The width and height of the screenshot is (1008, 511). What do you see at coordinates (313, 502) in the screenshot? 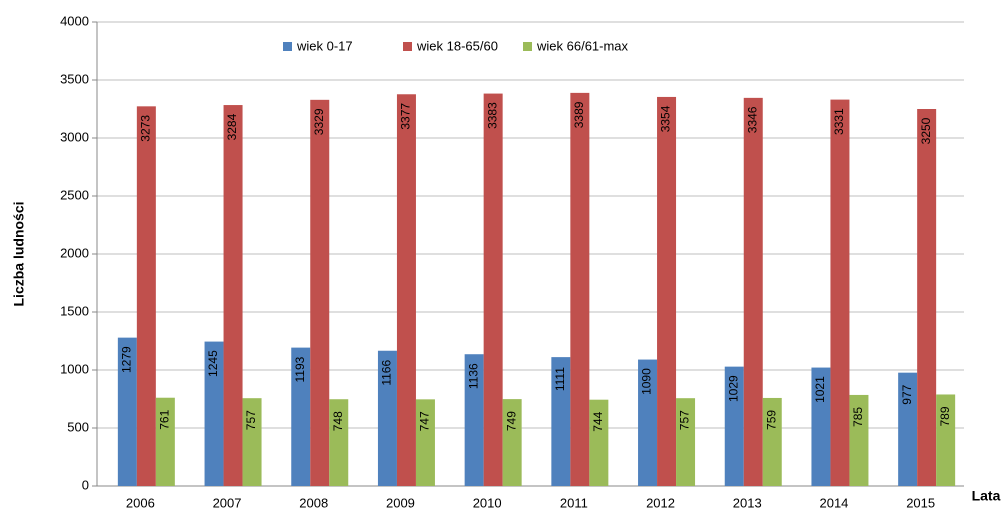
I see `x-tick-label: 2008` at bounding box center [313, 502].